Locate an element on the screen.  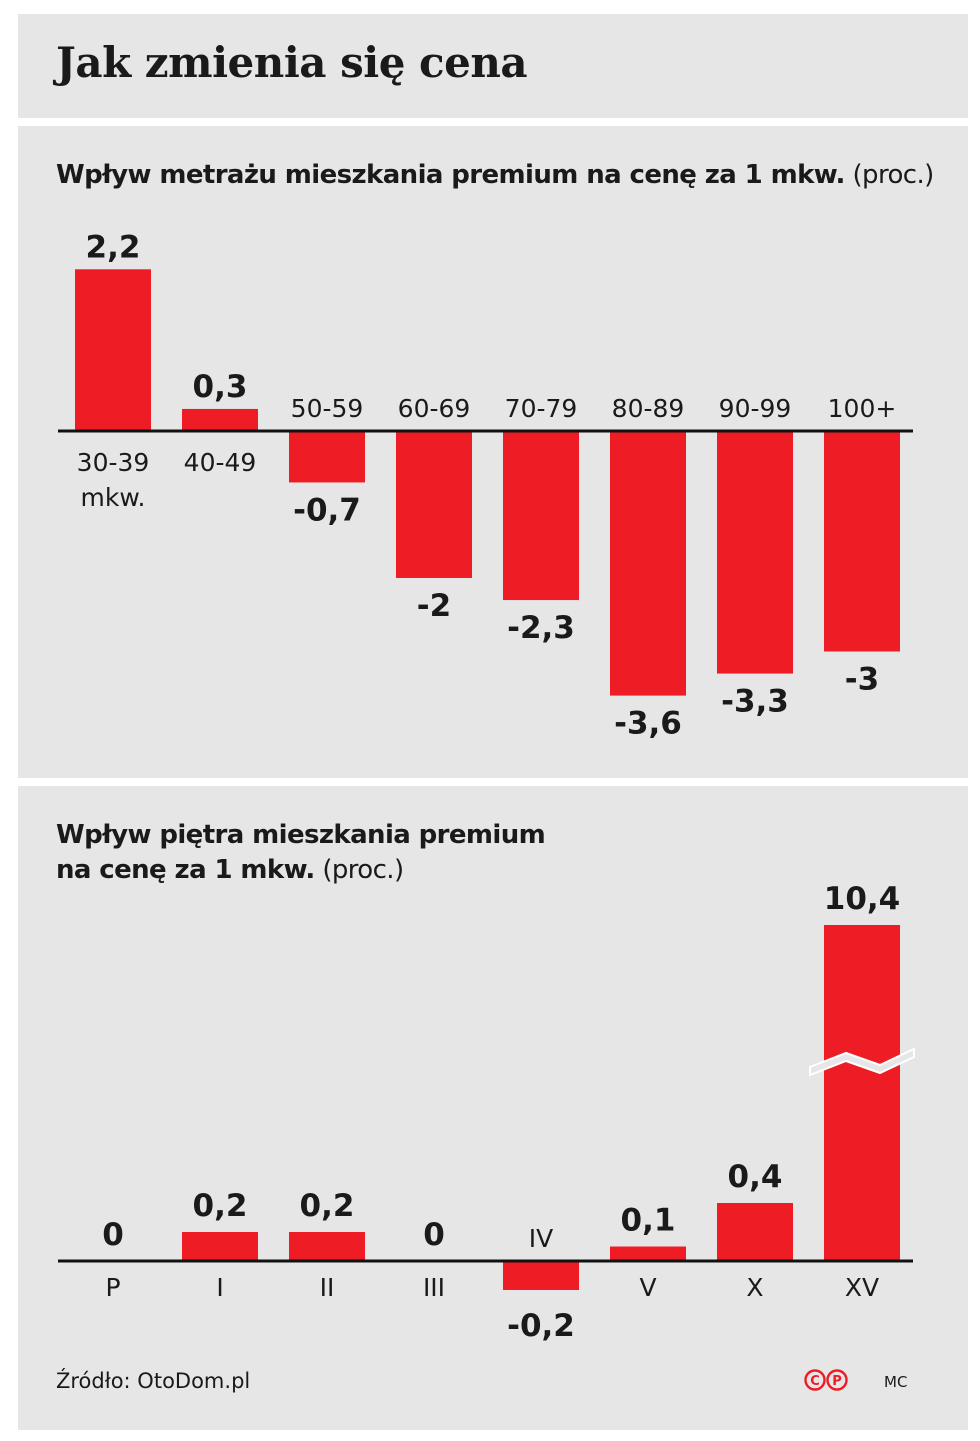
category-label-area-70-79: 70-79 is located at coordinates (541, 408).